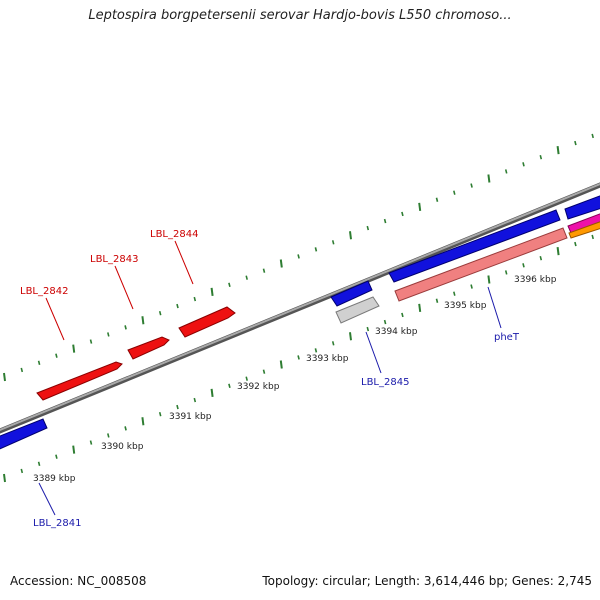  I want to click on gene-pseudo, so click(357, 310).